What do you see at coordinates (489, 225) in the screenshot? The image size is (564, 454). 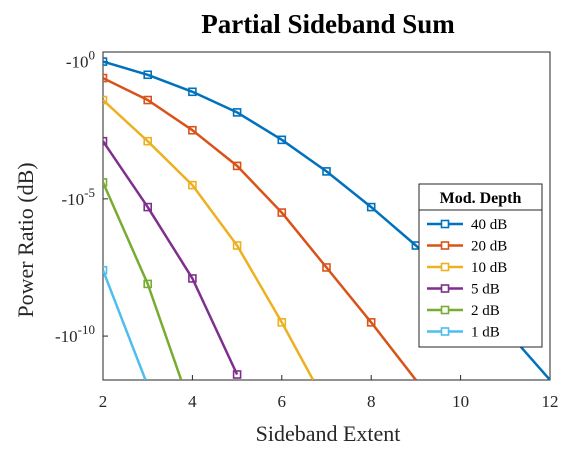 I see `legend-label-40-db: 40 dB` at bounding box center [489, 225].